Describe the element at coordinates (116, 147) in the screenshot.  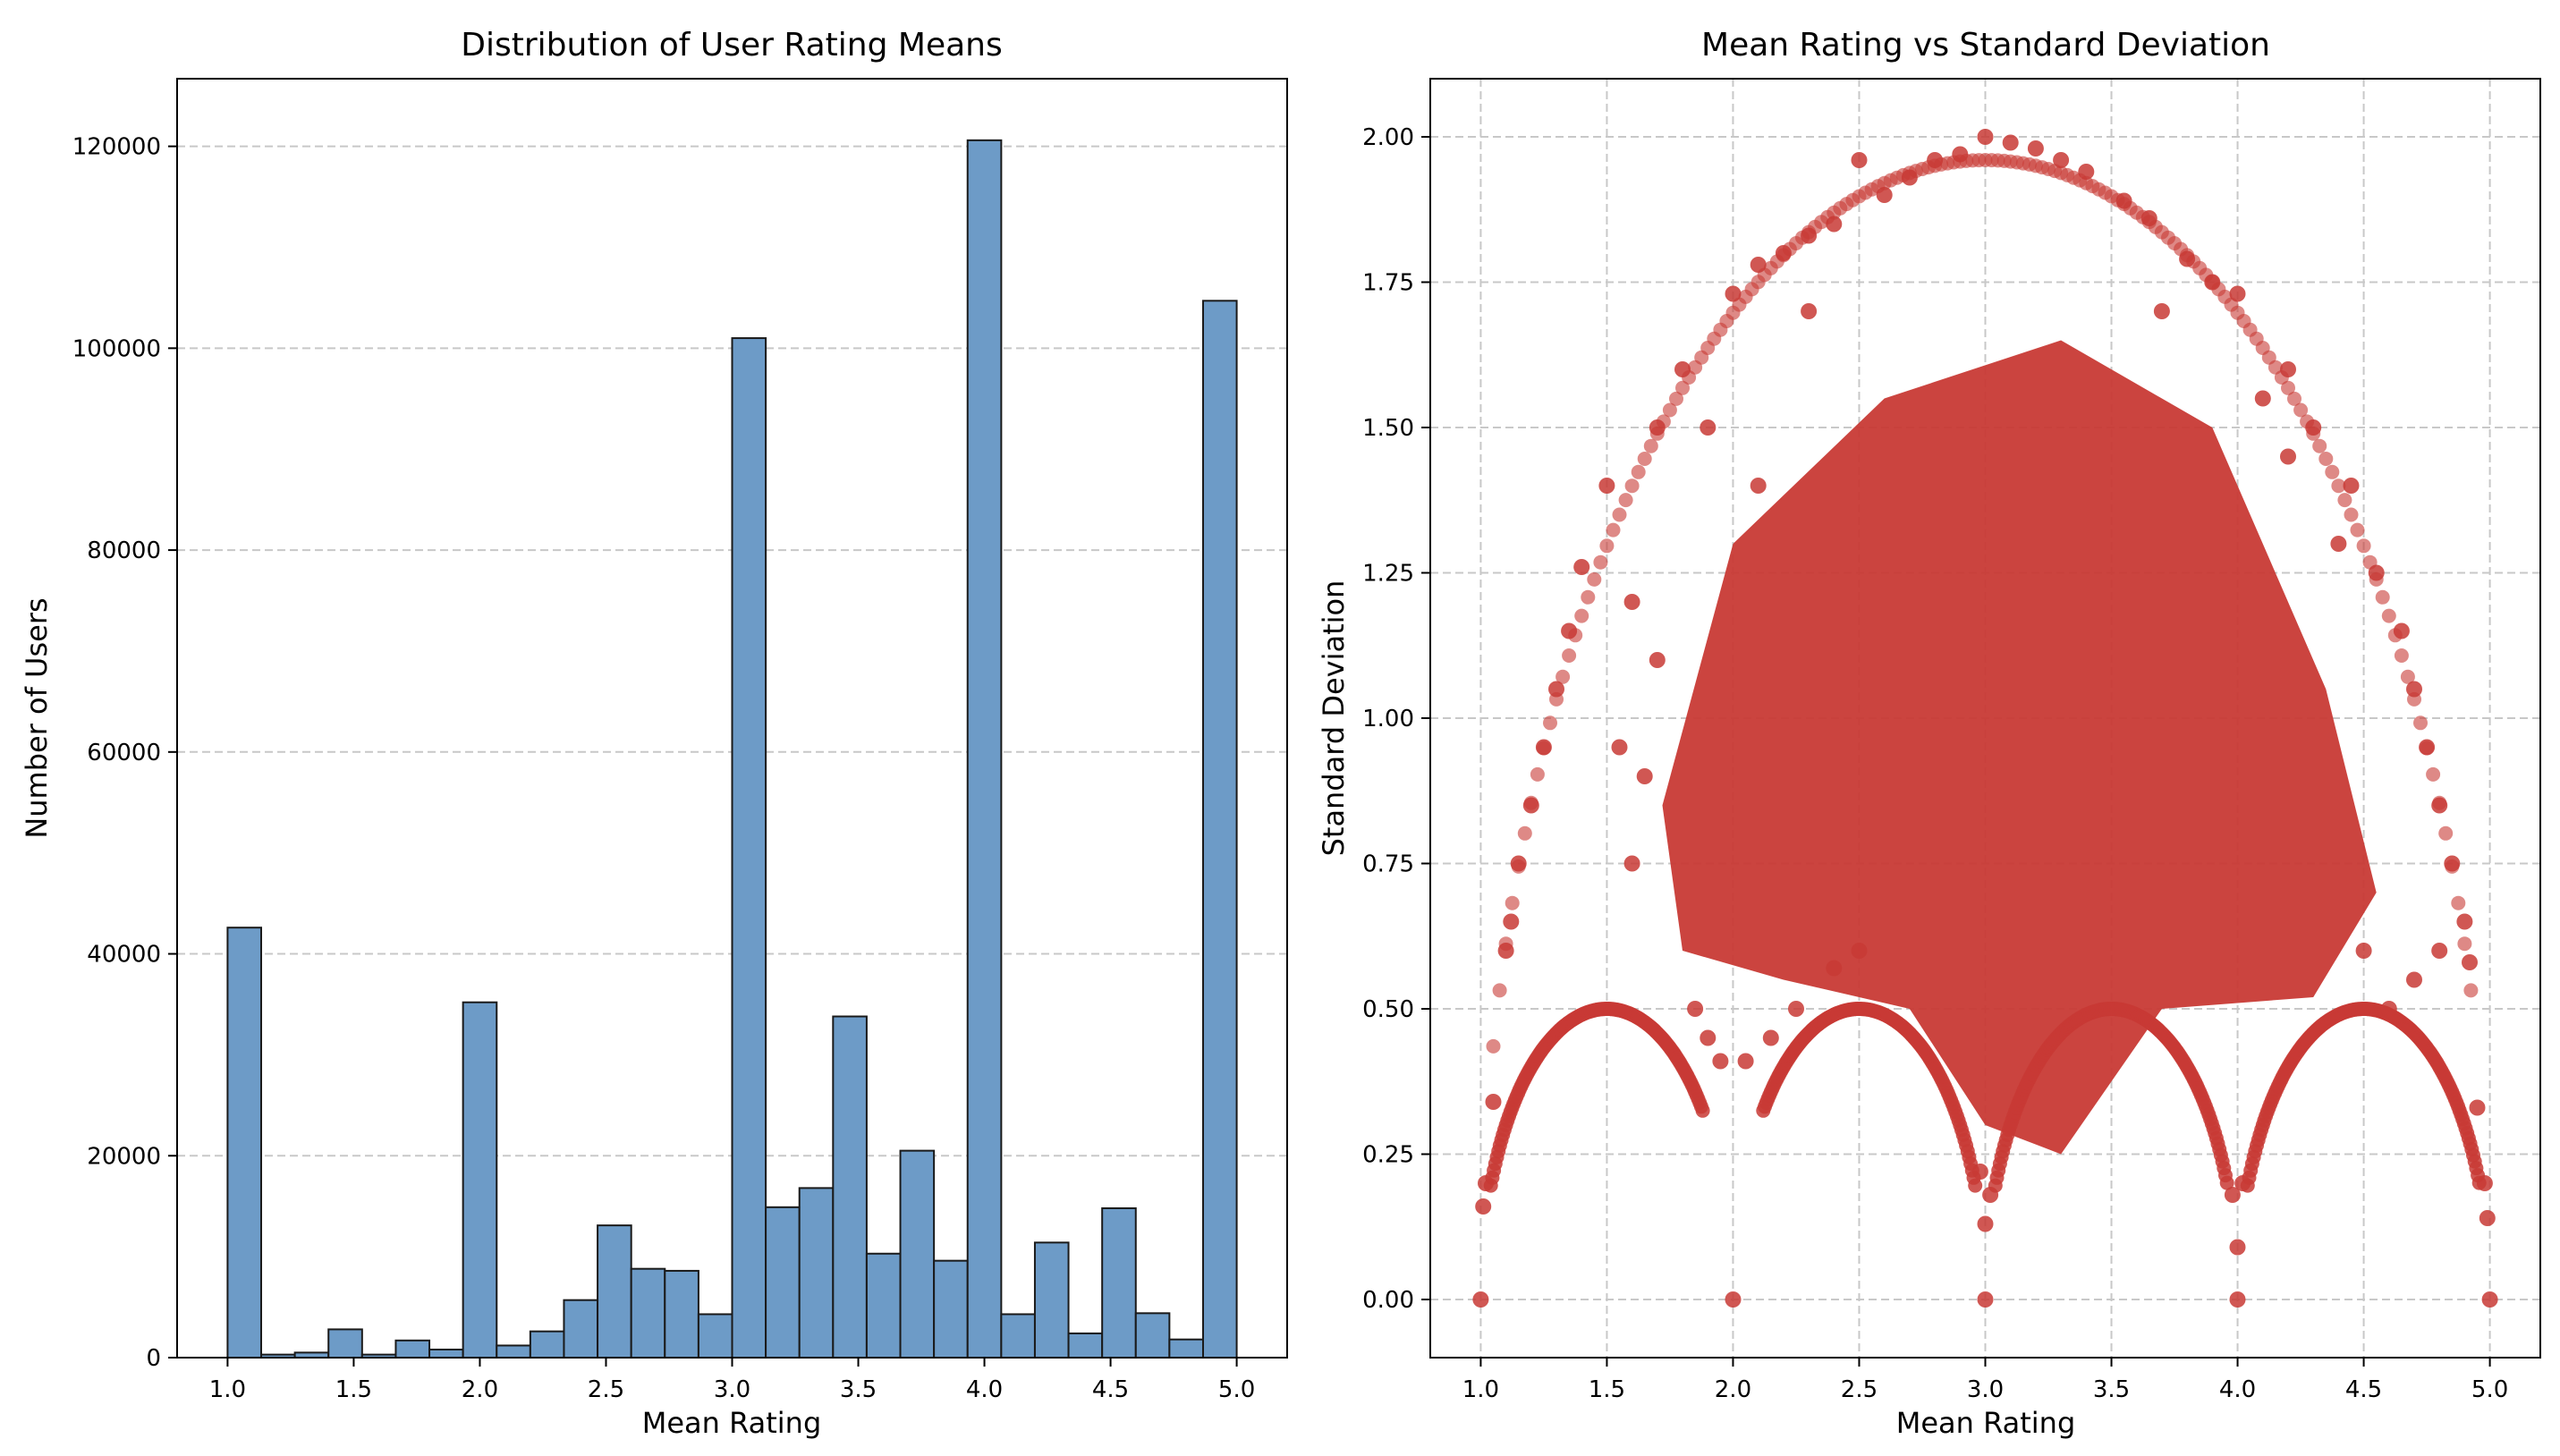
I see `histogram-y-tick-label: 120000` at that location.